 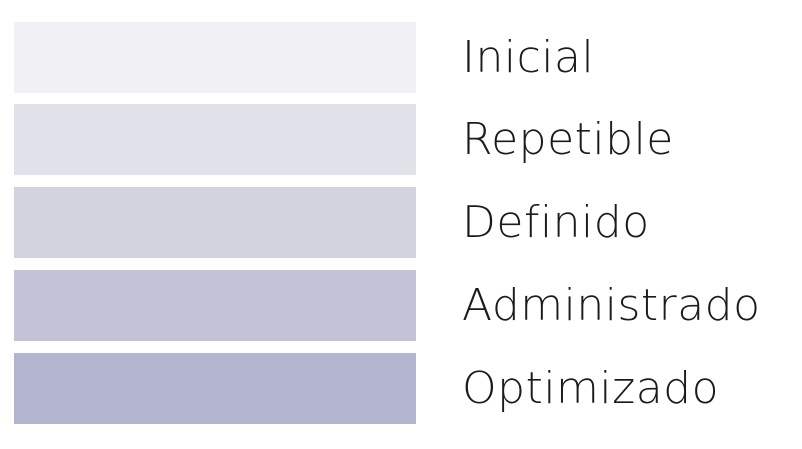 What do you see at coordinates (215, 57) in the screenshot?
I see `level-bar-inicial` at bounding box center [215, 57].